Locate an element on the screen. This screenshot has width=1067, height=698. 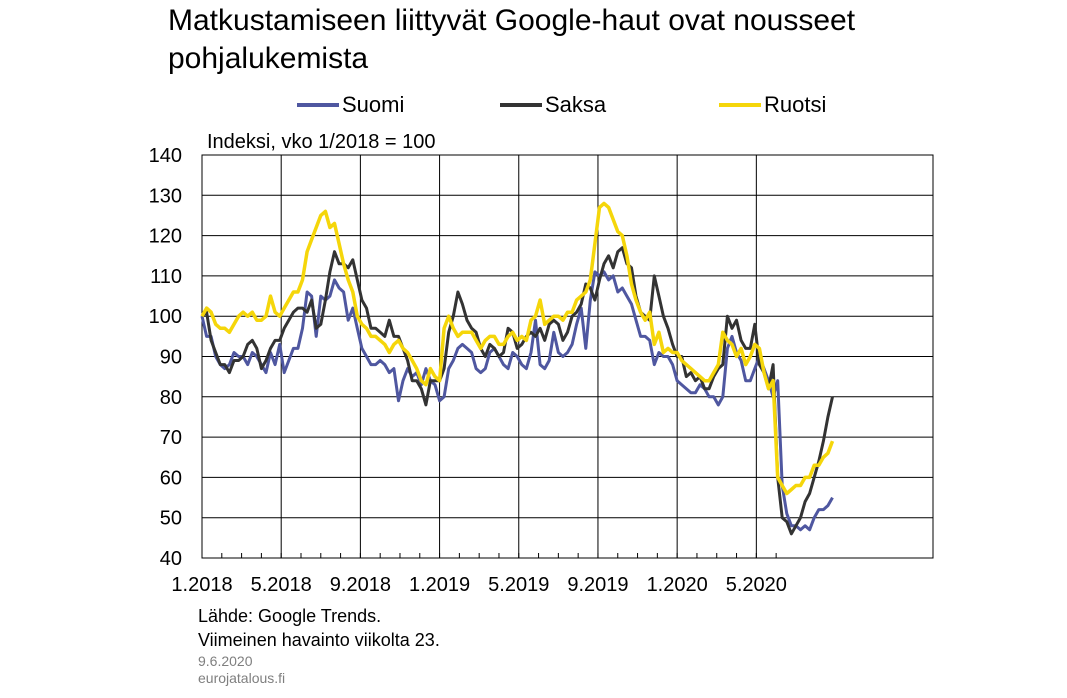
x-tick-label: 1.2018 is located at coordinates (201, 585).